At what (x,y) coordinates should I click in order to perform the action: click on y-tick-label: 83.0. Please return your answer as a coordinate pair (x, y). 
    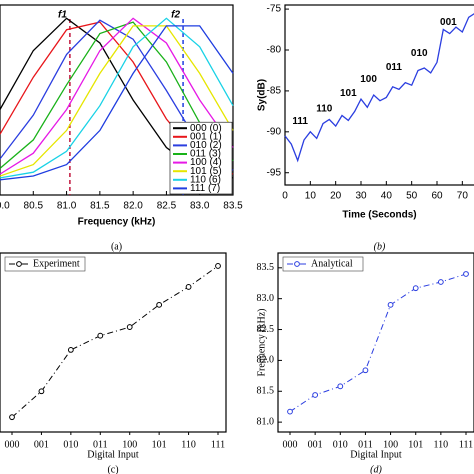
    Looking at the image, I should click on (266, 298).